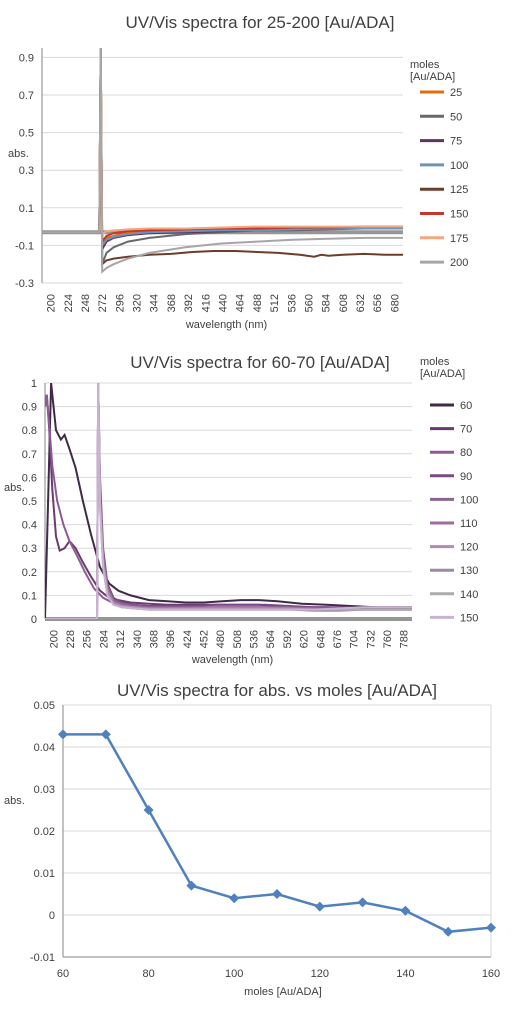  Describe the element at coordinates (283, 992) in the screenshot. I see `x-axis-label: moles [Au/ADA]` at that location.